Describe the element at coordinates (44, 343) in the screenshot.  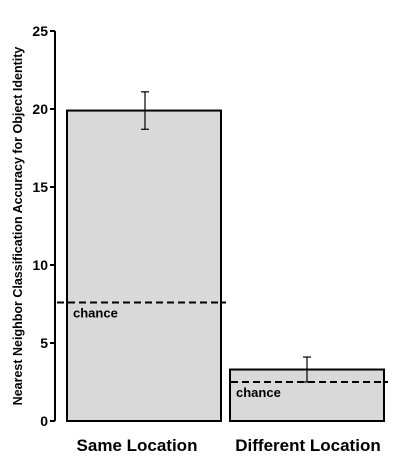
I see `y-tick-label-5: 5` at that location.